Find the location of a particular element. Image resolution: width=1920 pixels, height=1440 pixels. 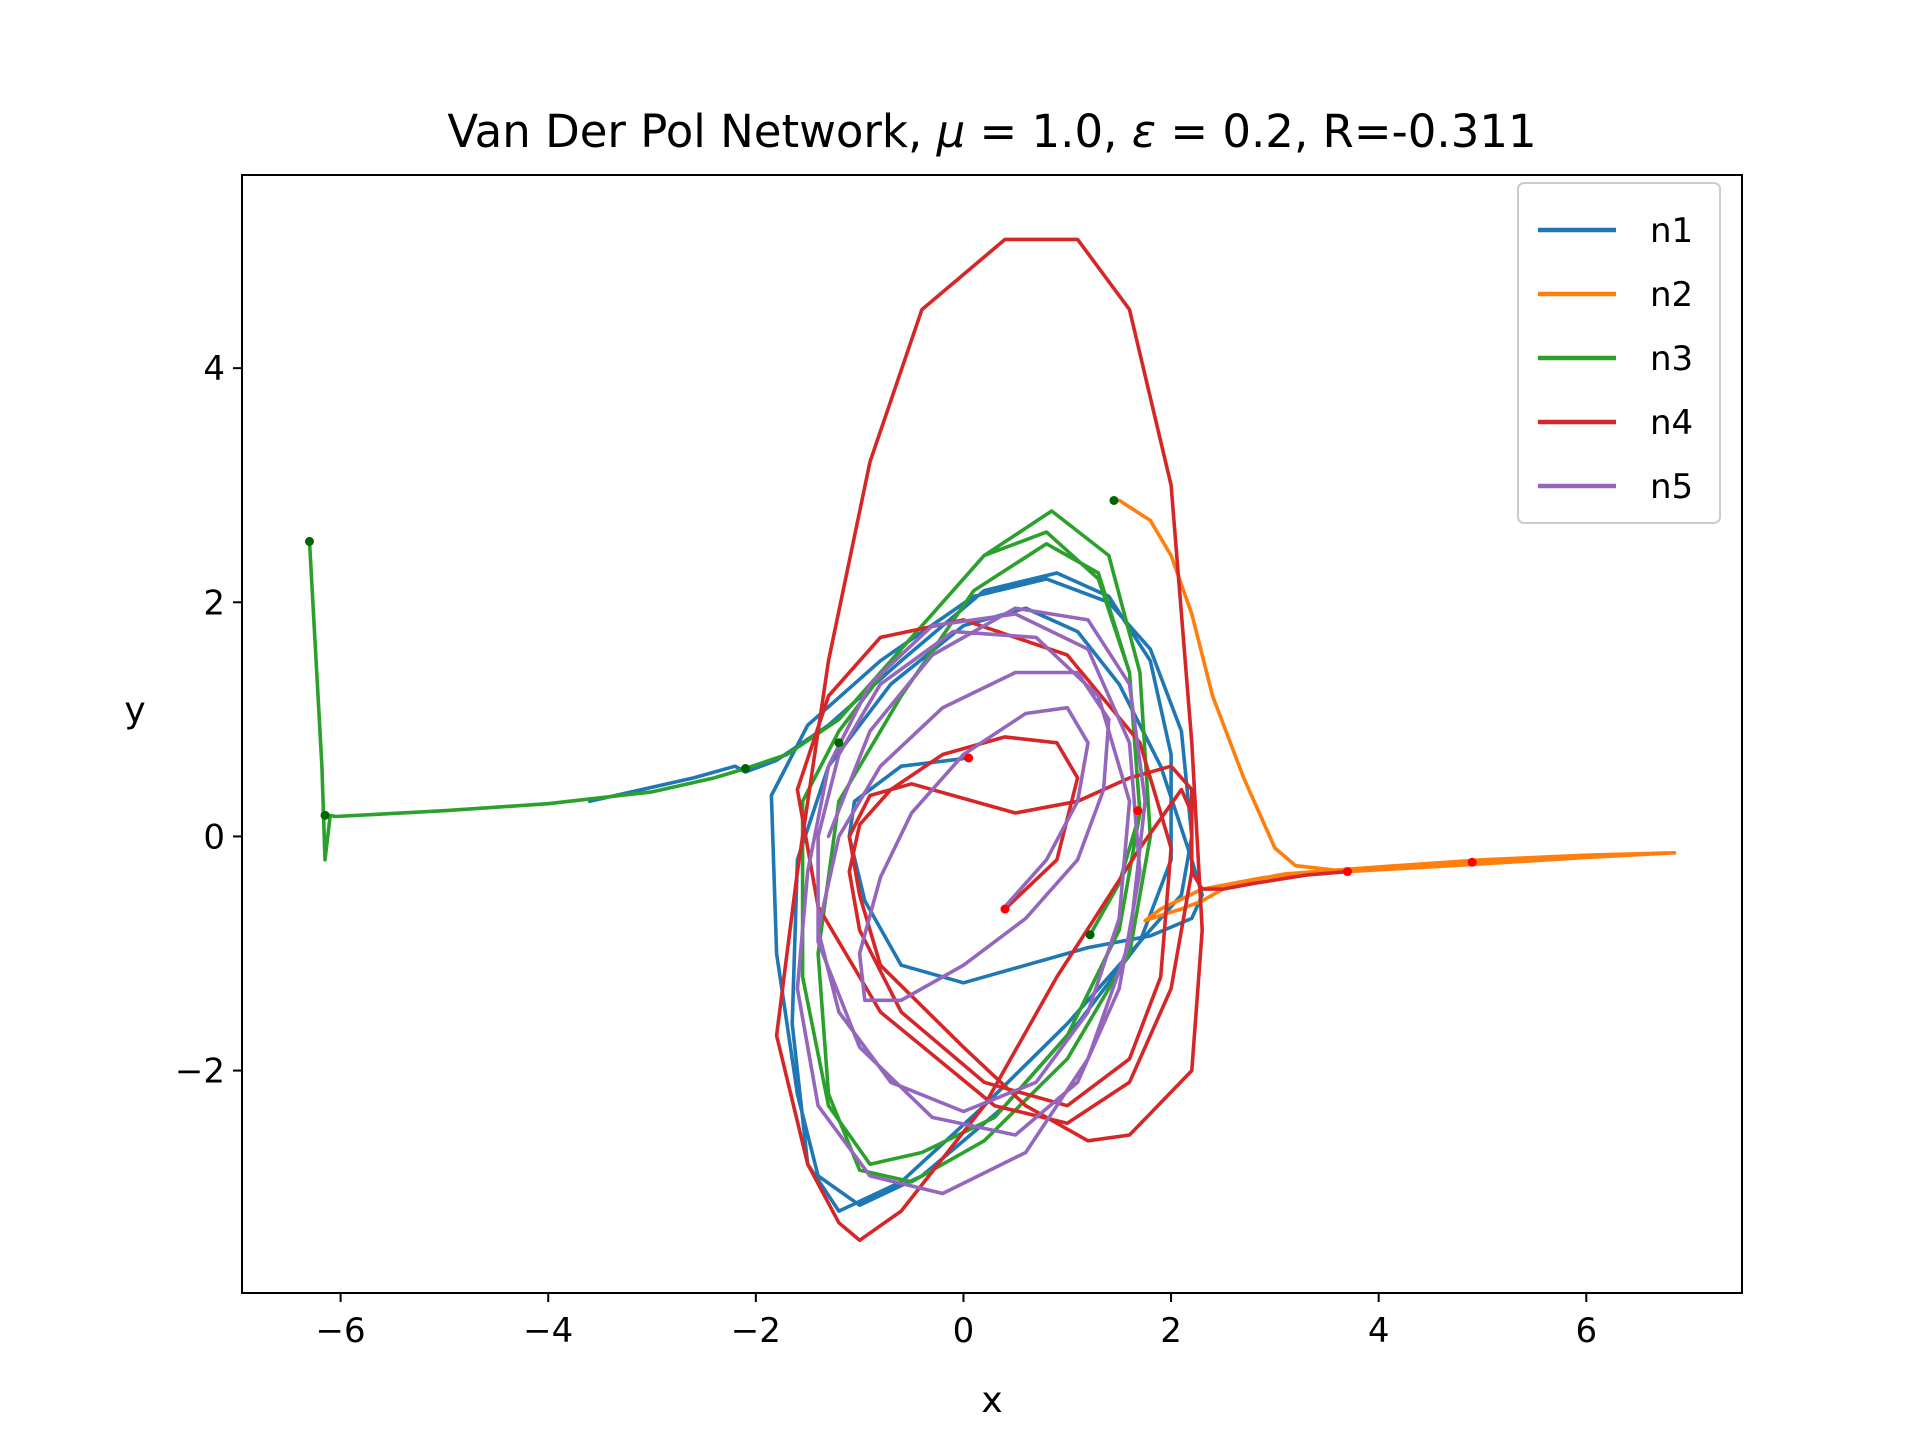

y-tick-label: −2 is located at coordinates (200, 1072).